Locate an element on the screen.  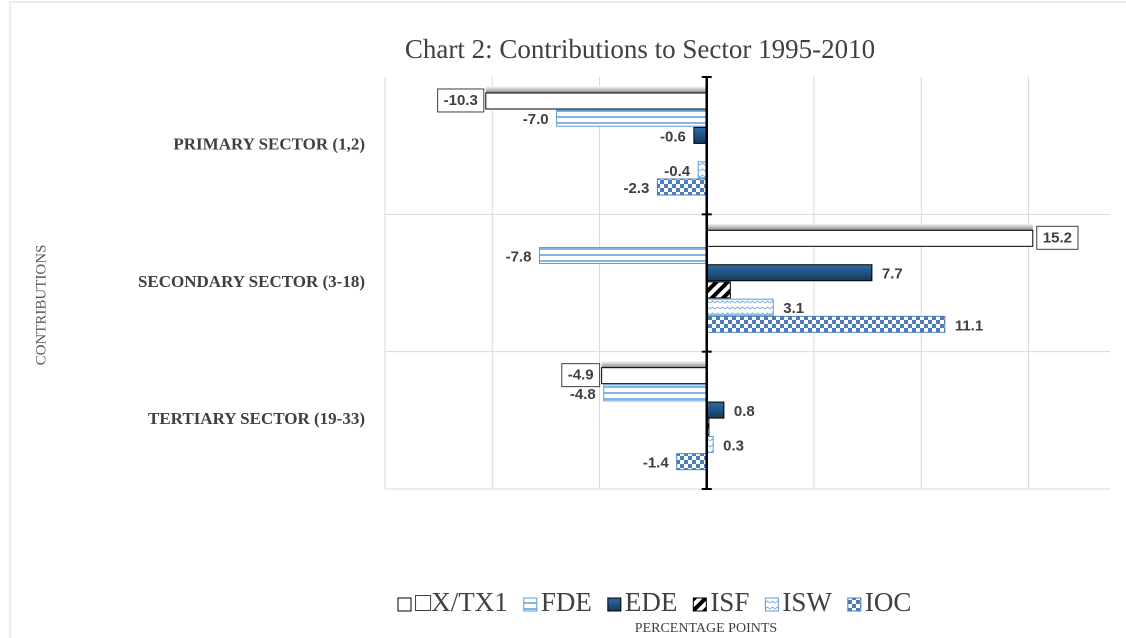
data-label: 0.8 is located at coordinates (744, 411).